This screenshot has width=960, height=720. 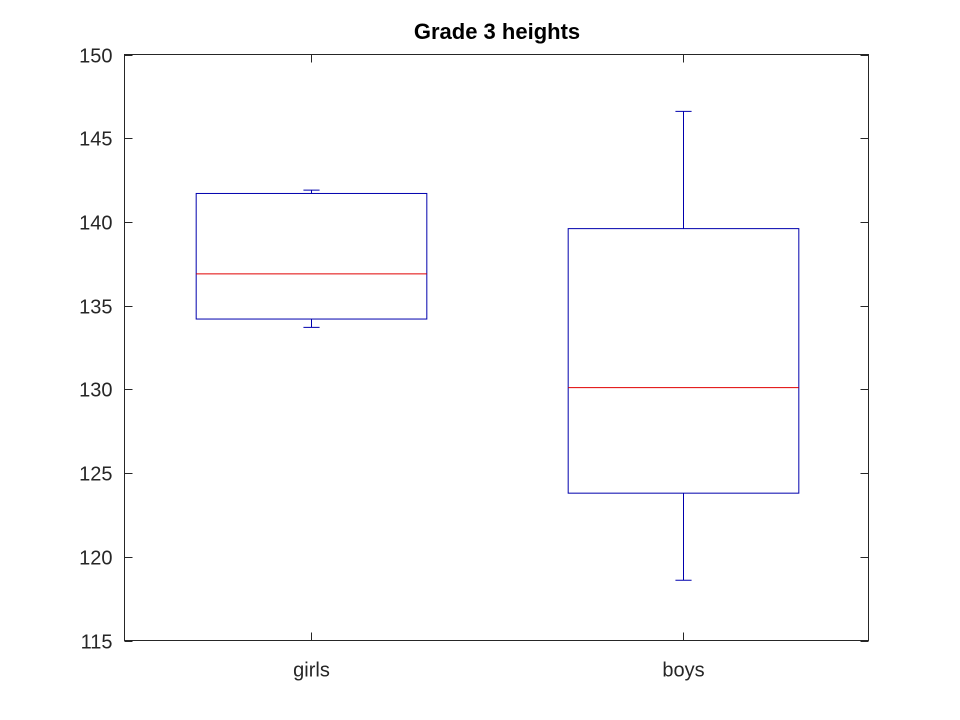 I want to click on x-tick-label-boys: boys, so click(x=683, y=671).